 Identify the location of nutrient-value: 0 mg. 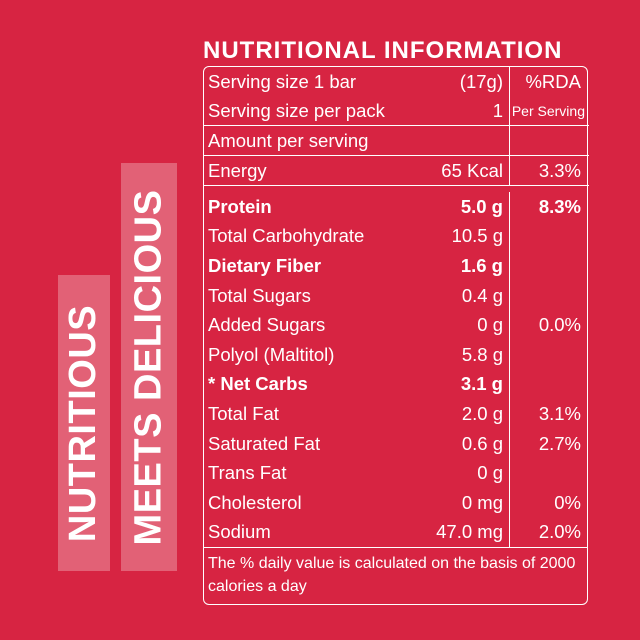
(482, 502).